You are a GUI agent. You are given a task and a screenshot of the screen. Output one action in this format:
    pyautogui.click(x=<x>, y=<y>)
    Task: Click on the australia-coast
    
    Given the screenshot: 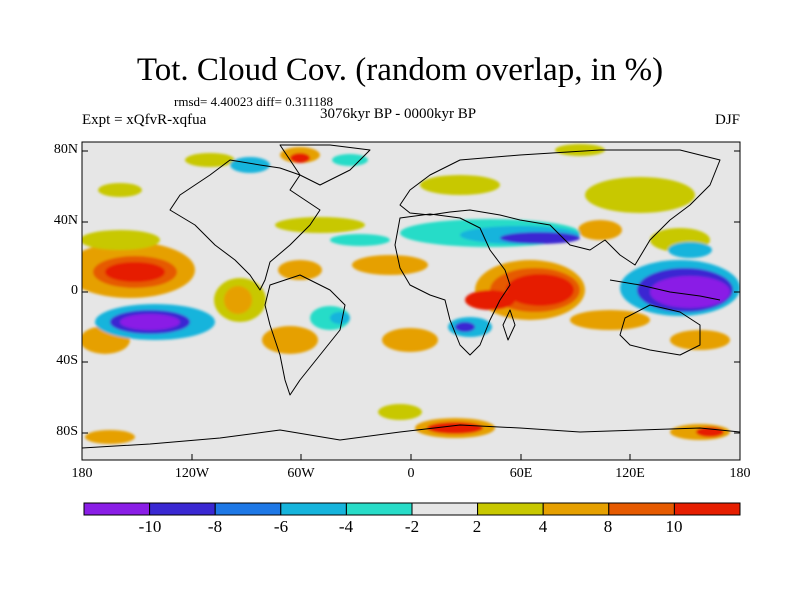 What is the action you would take?
    pyautogui.click(x=660, y=330)
    